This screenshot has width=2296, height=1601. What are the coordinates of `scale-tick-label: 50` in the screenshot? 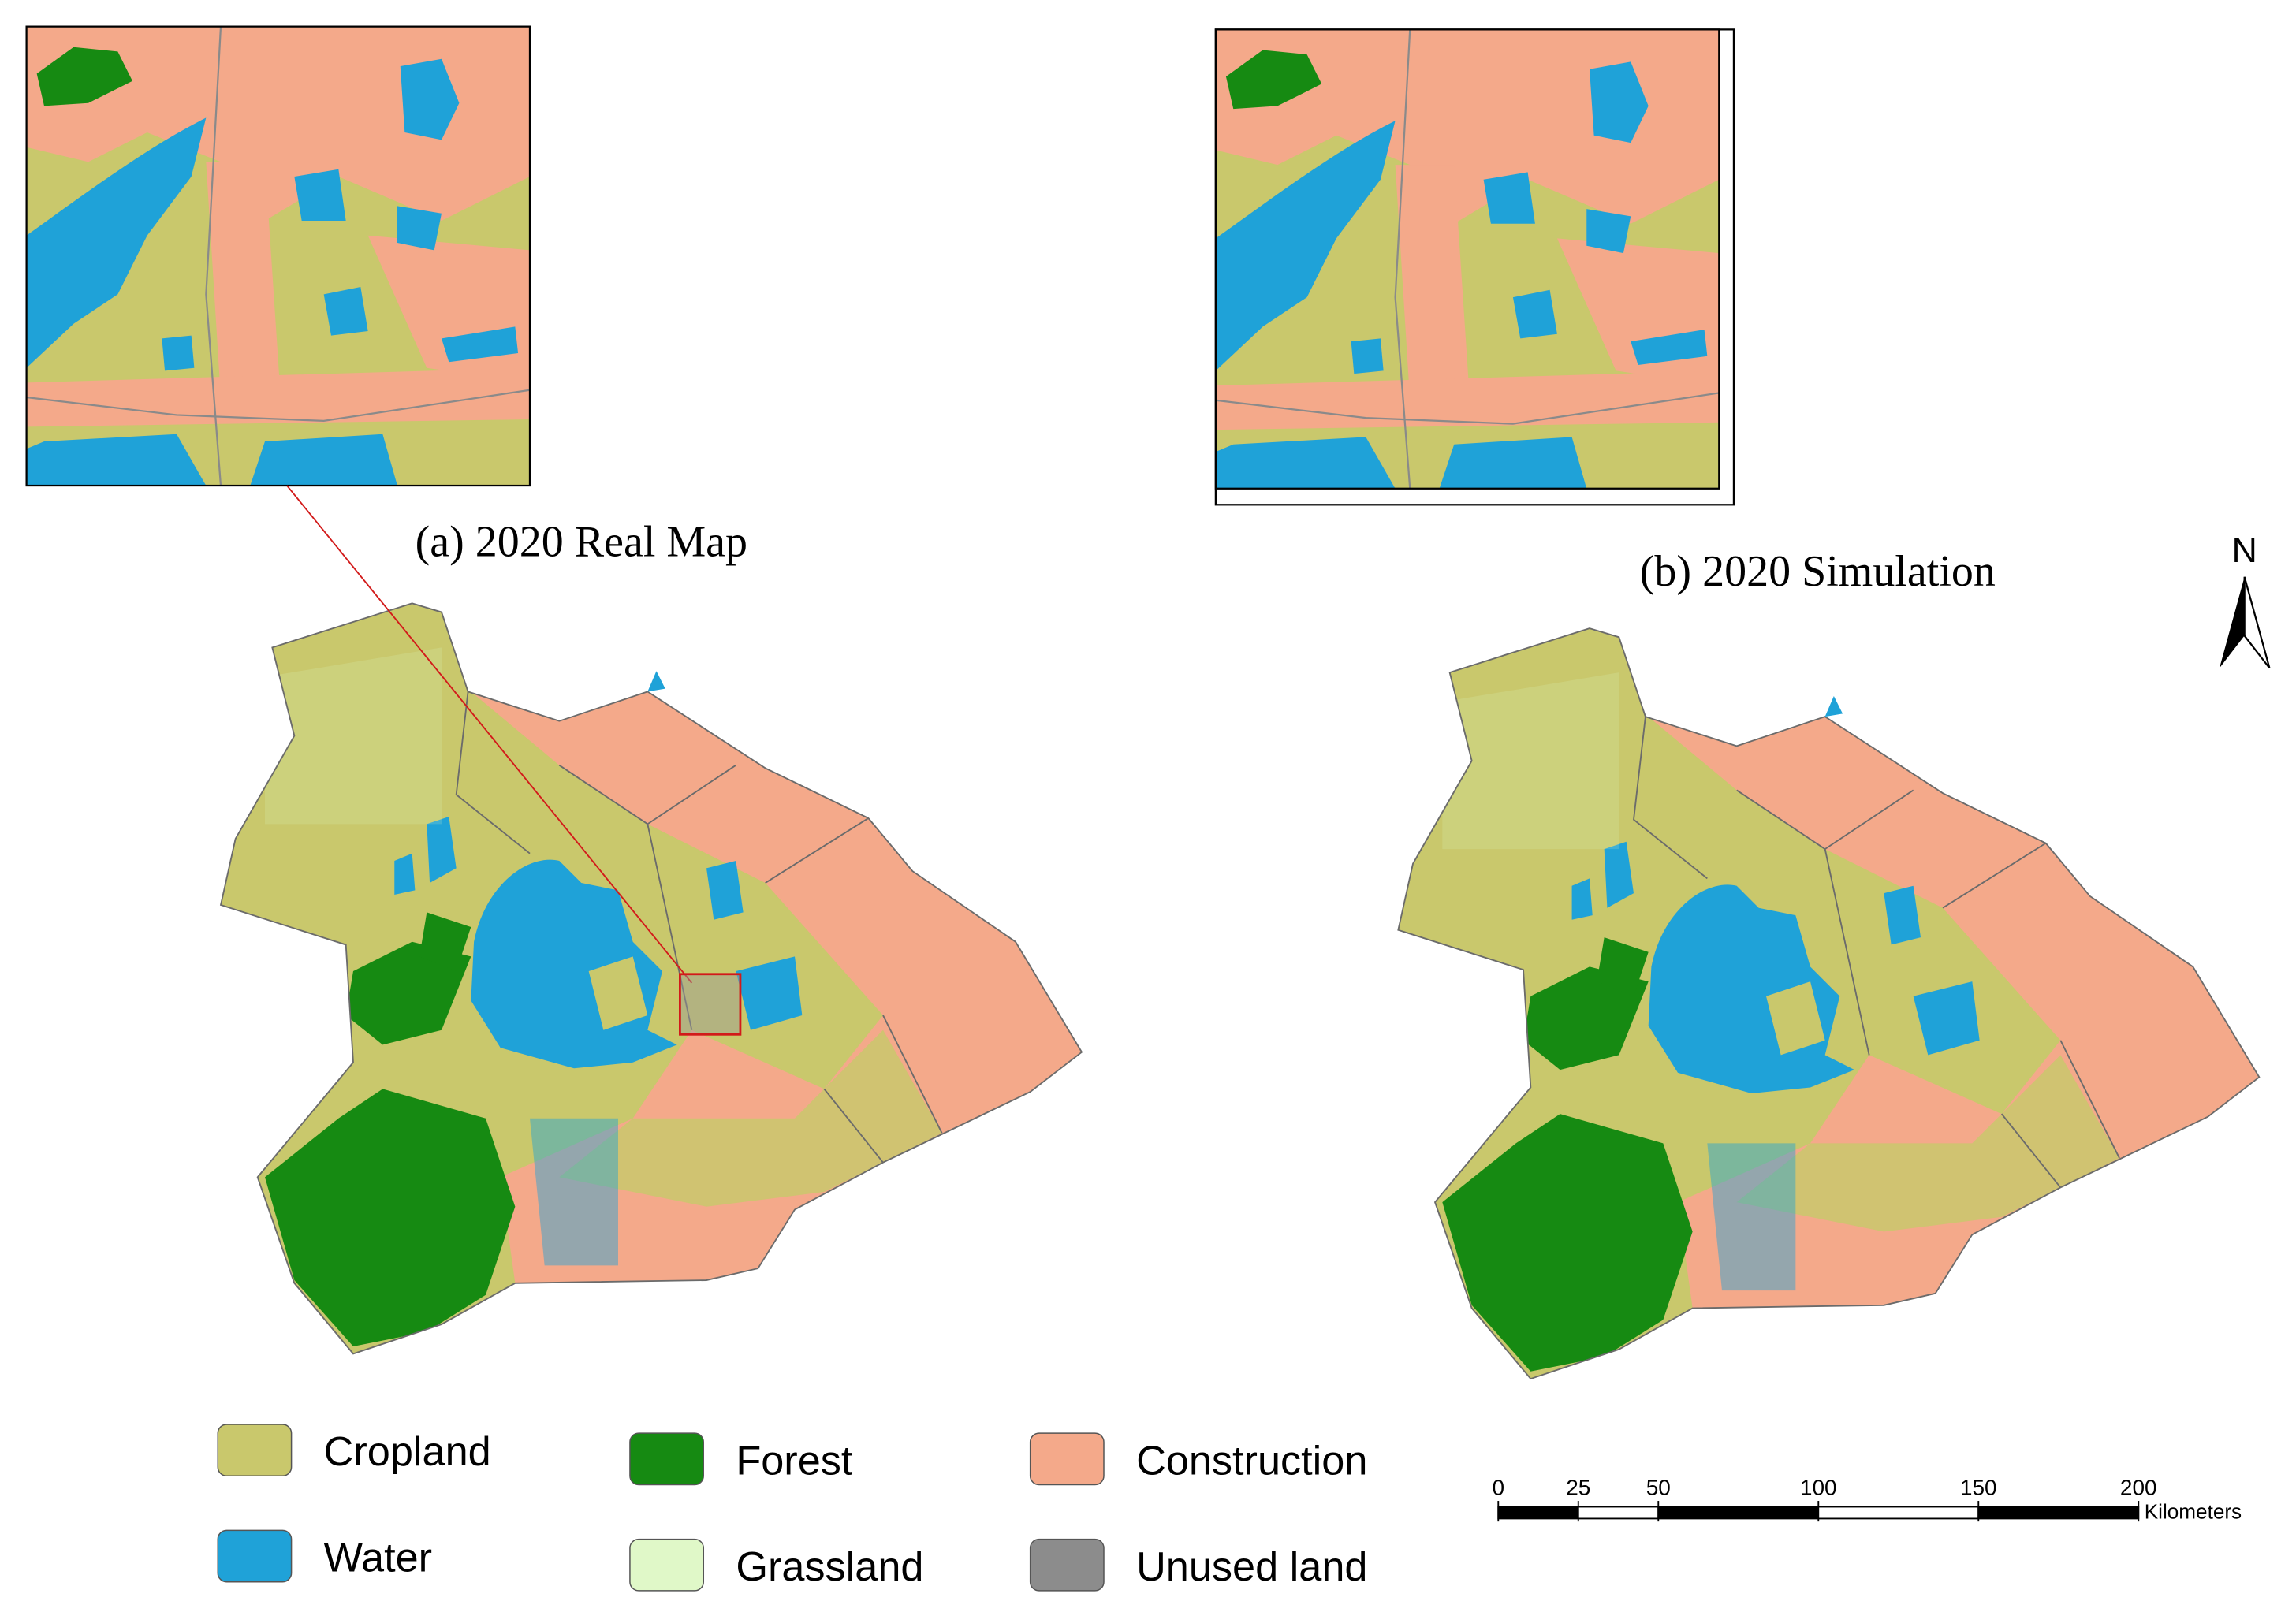 It's located at (1658, 1488).